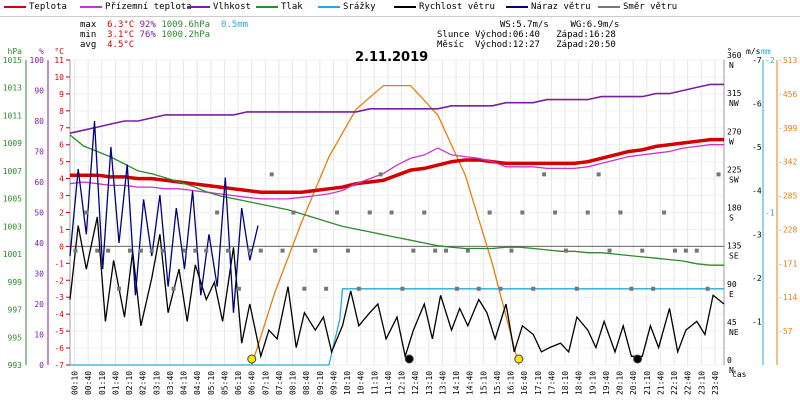 This screenshot has width=800, height=400. I want to click on celsius-tick-label: 11, so click(59, 60).